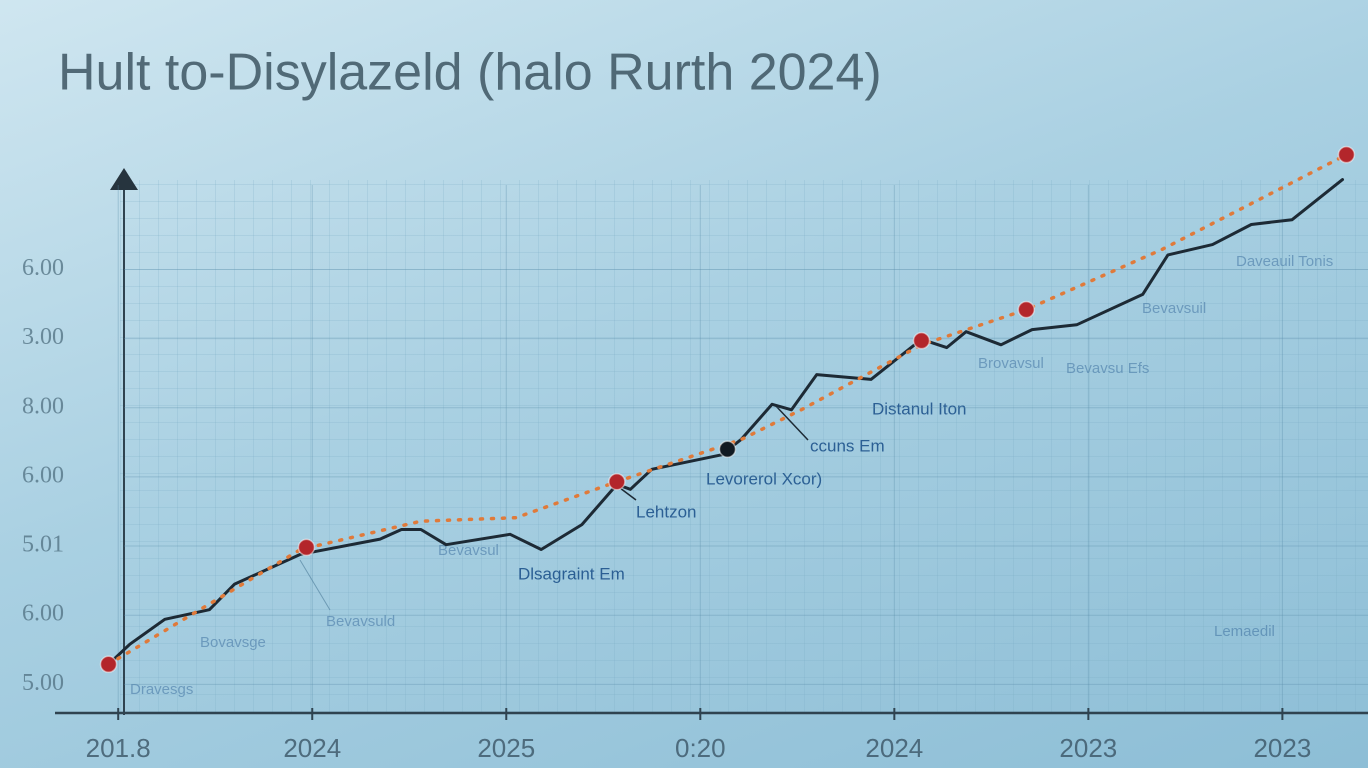 This screenshot has height=768, width=1368. Describe the element at coordinates (124, 179) in the screenshot. I see `y-axis-arrow` at that location.